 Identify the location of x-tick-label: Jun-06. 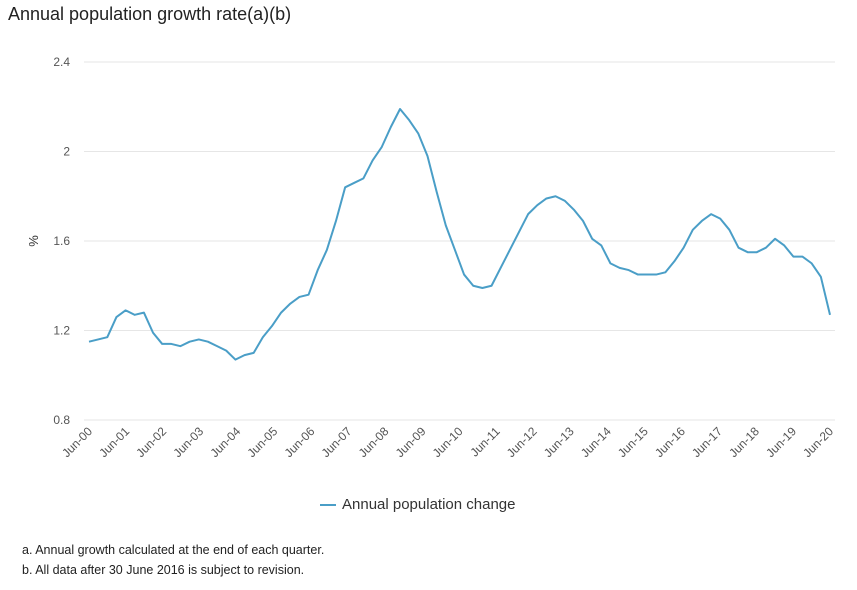
(300, 442).